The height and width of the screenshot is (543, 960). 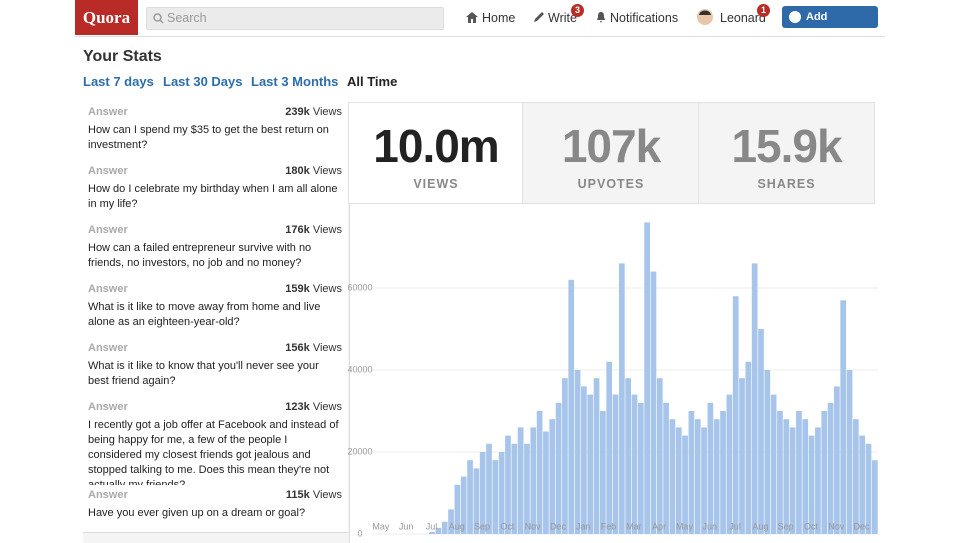 I want to click on x-tick-label: Apr, so click(x=659, y=526).